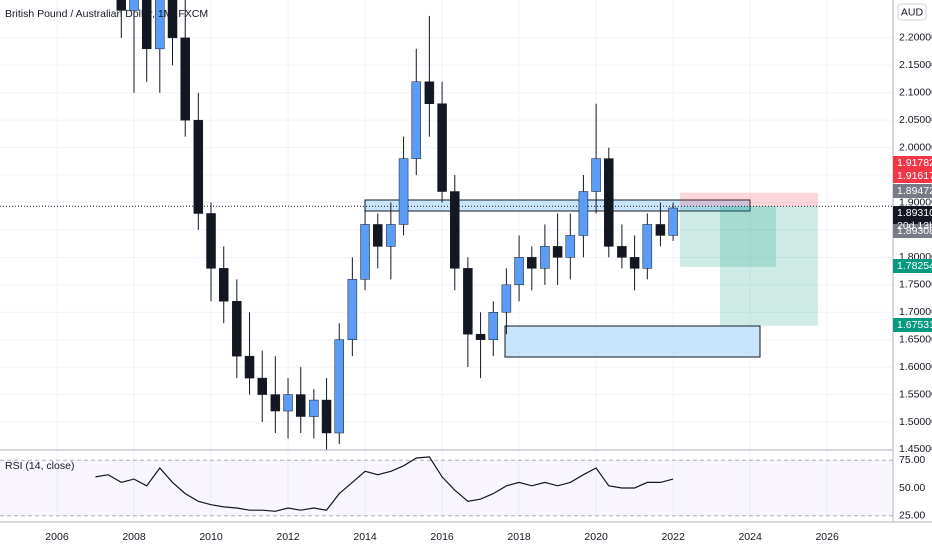  Describe the element at coordinates (39, 466) in the screenshot. I see `rsi-title: RSI (14, close)` at that location.